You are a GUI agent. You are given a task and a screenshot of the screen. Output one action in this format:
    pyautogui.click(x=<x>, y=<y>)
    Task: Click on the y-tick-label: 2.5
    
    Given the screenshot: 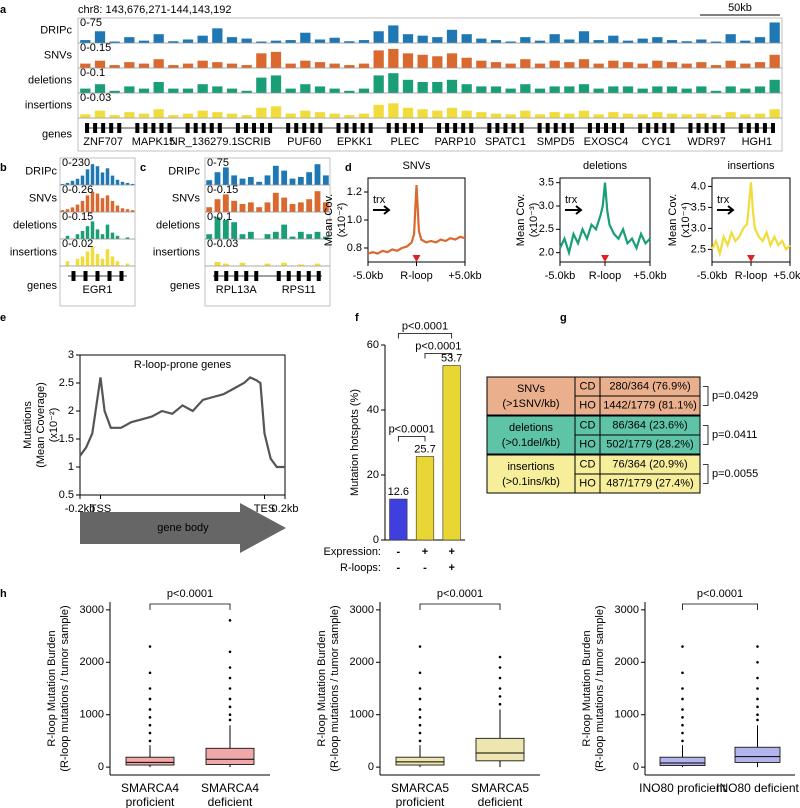 What is the action you would take?
    pyautogui.click(x=66, y=383)
    